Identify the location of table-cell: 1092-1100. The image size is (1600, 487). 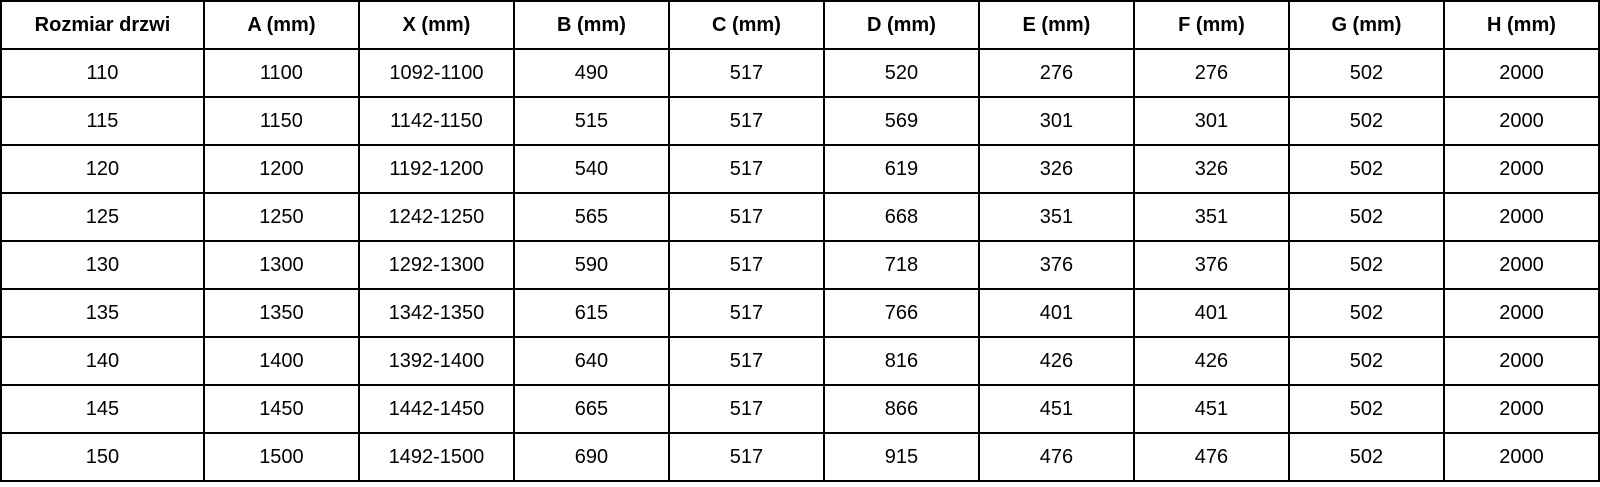
(436, 73).